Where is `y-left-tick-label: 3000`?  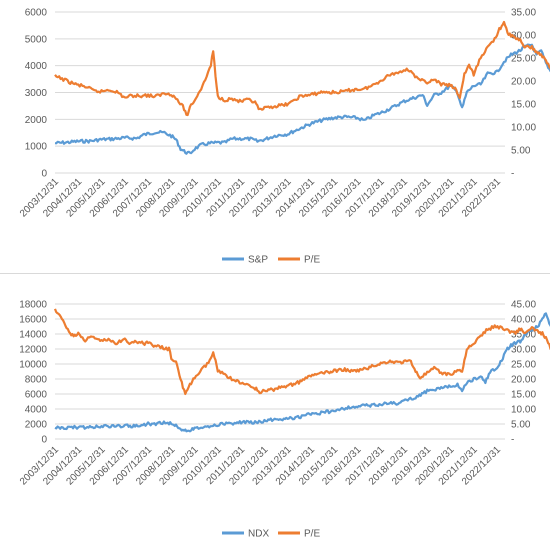
y-left-tick-label: 3000 is located at coordinates (36, 93).